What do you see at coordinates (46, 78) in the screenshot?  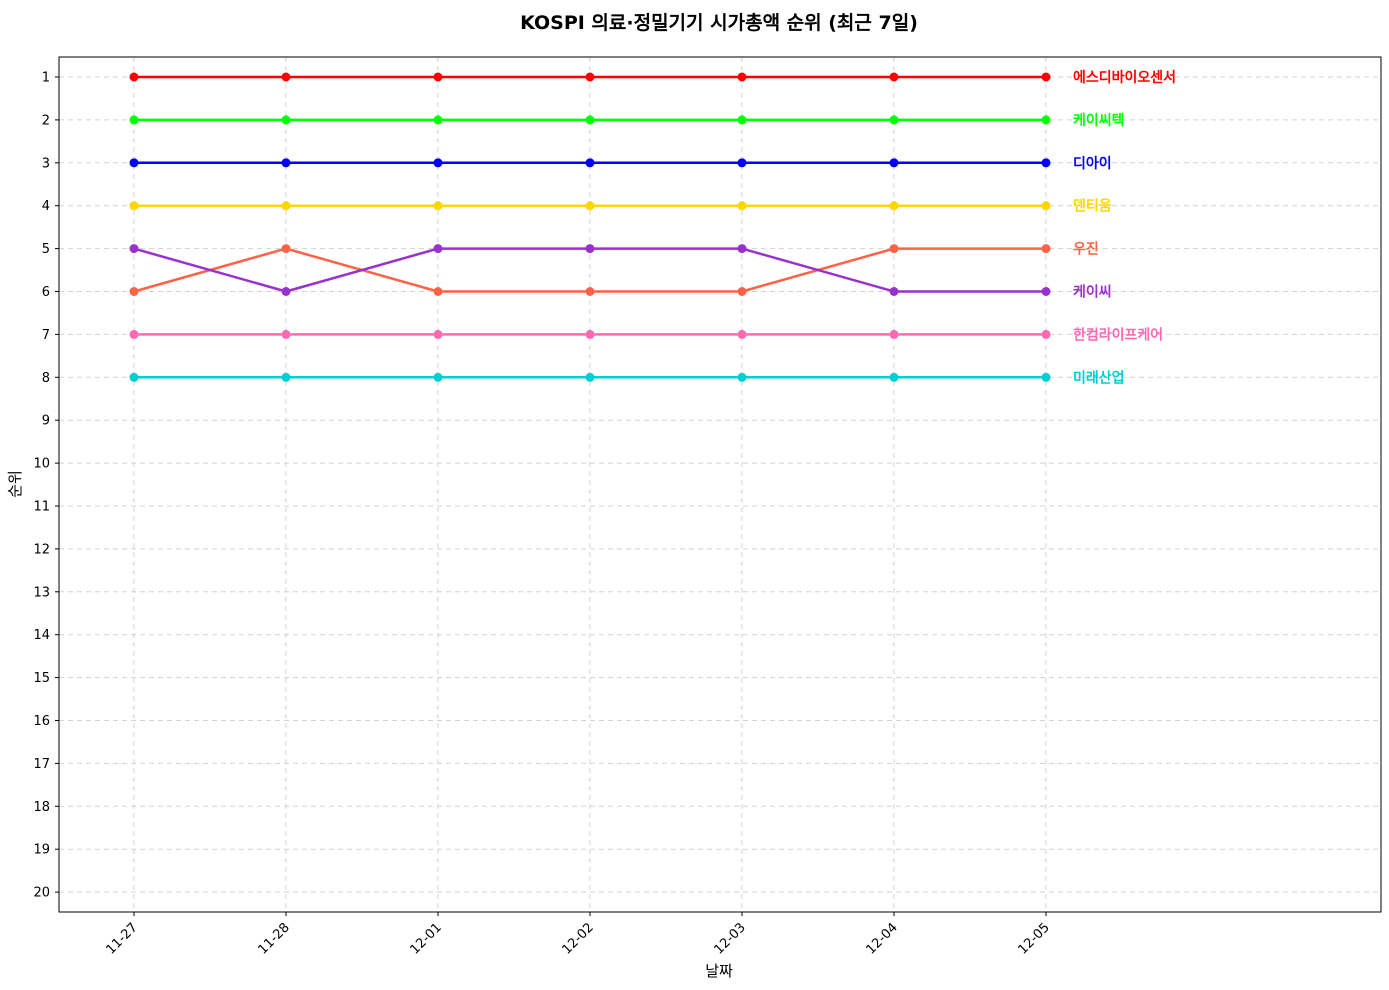 I see `y-tick-label: 1` at bounding box center [46, 78].